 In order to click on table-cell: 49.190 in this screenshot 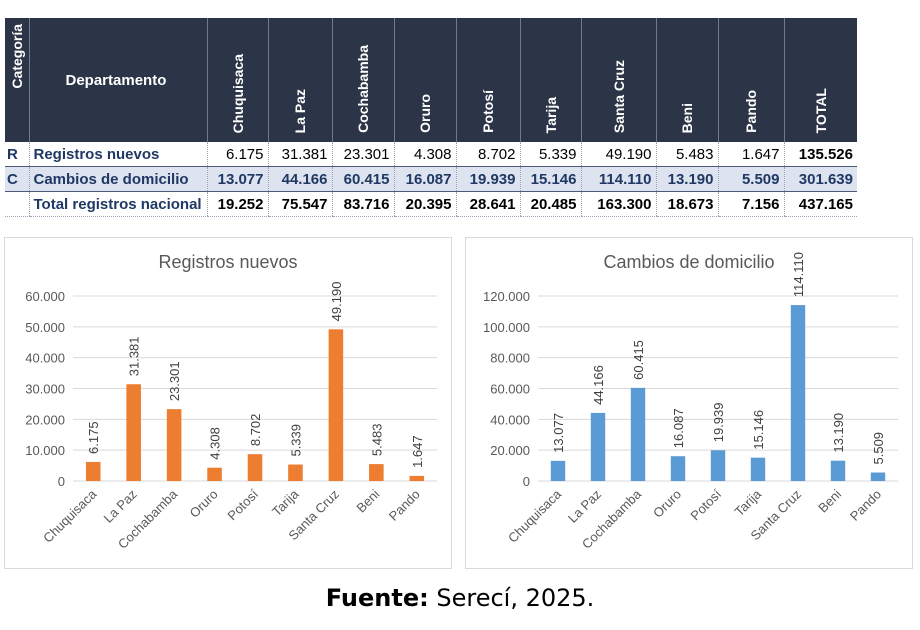, I will do `click(618, 154)`.